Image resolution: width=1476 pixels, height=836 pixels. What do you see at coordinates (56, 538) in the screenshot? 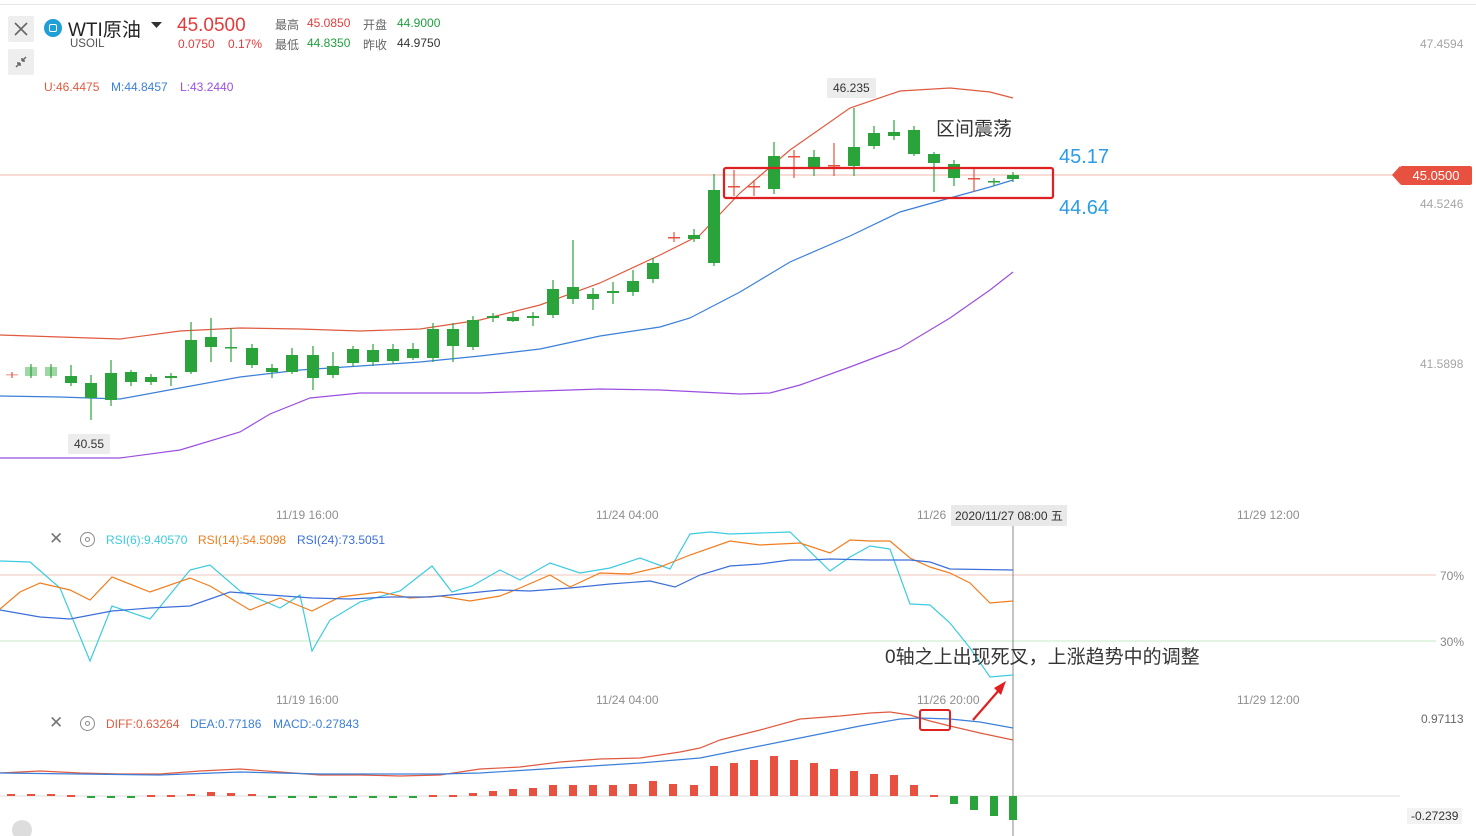
I see `close-rsi-icon: ✕` at bounding box center [56, 538].